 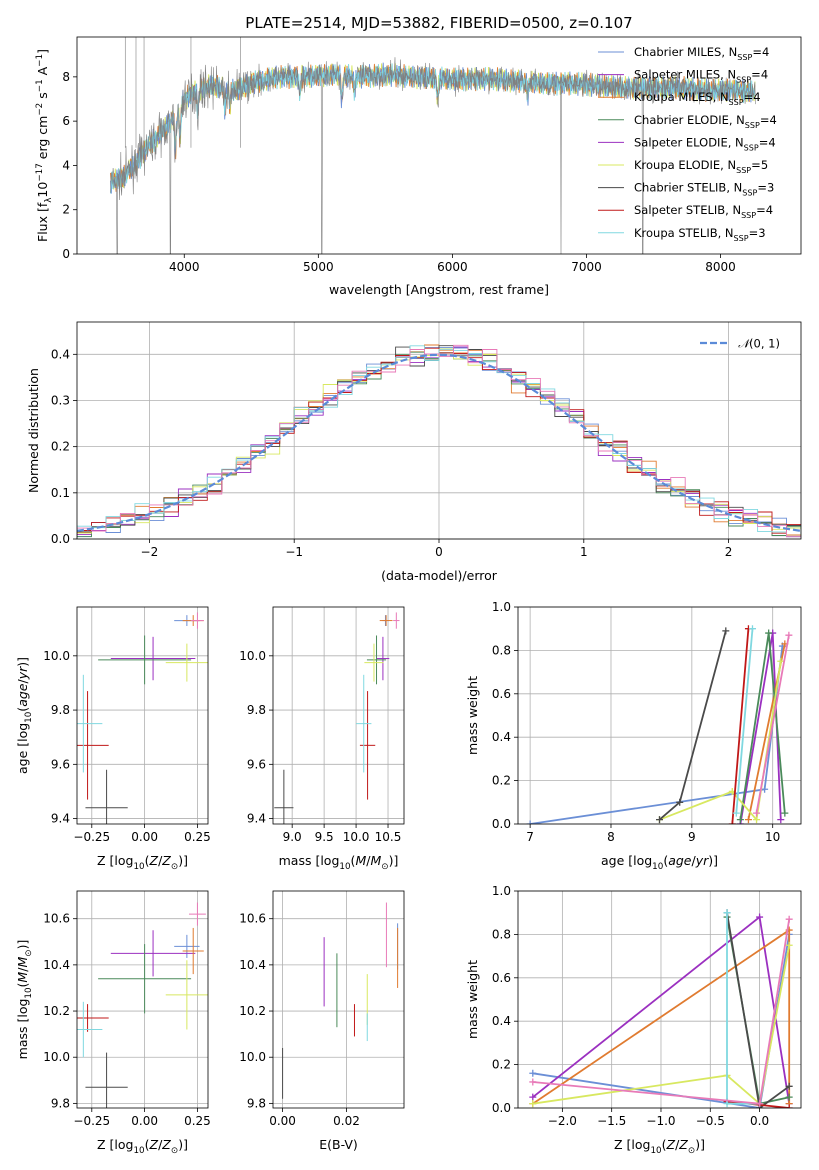 I want to click on label-part: s, so click(x=42, y=97).